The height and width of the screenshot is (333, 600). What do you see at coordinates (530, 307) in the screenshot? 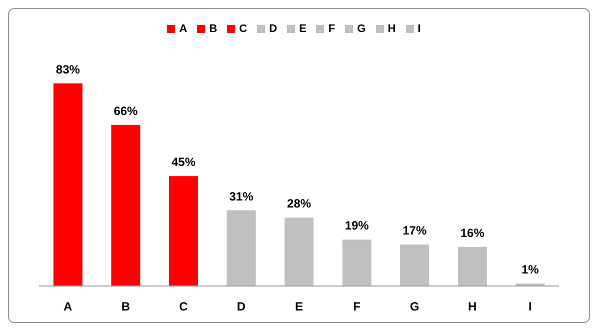
I see `x-tick-label: I` at bounding box center [530, 307].